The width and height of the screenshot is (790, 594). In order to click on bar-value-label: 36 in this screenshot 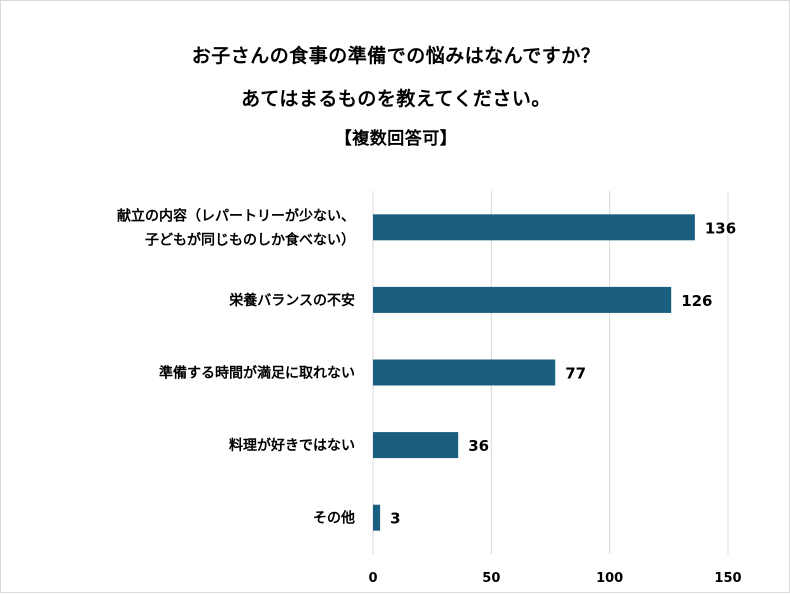, I will do `click(478, 446)`.